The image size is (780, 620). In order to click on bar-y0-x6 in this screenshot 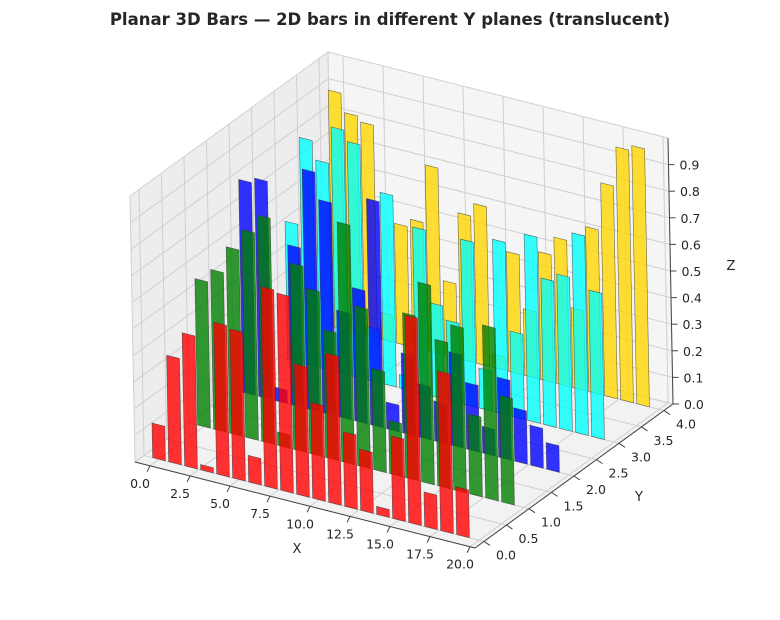, I will do `click(254, 470)`.